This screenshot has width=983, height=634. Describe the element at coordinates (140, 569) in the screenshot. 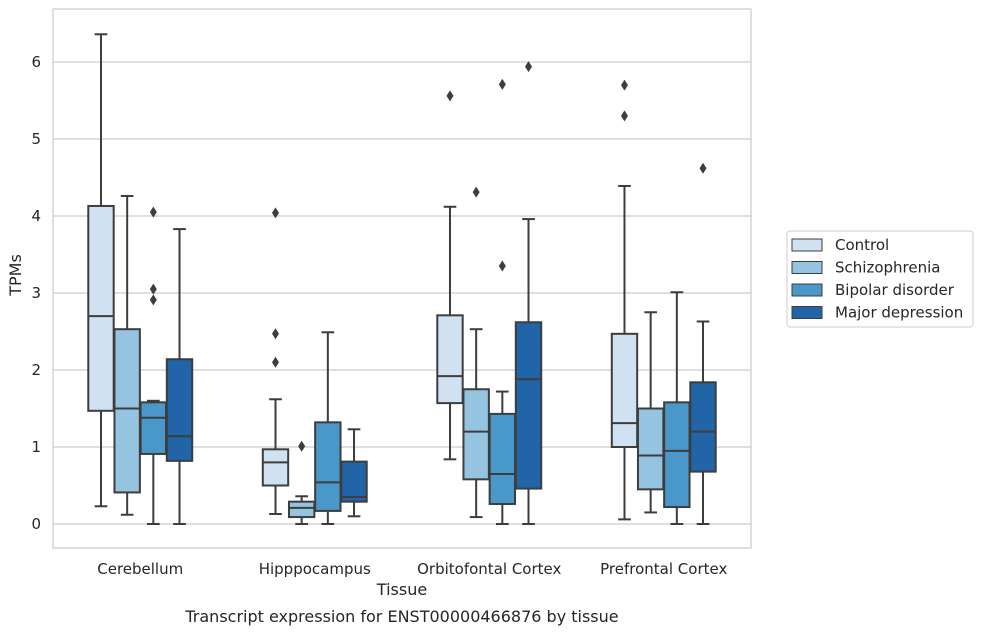

I see `x-tick-label: Cerebellum` at that location.